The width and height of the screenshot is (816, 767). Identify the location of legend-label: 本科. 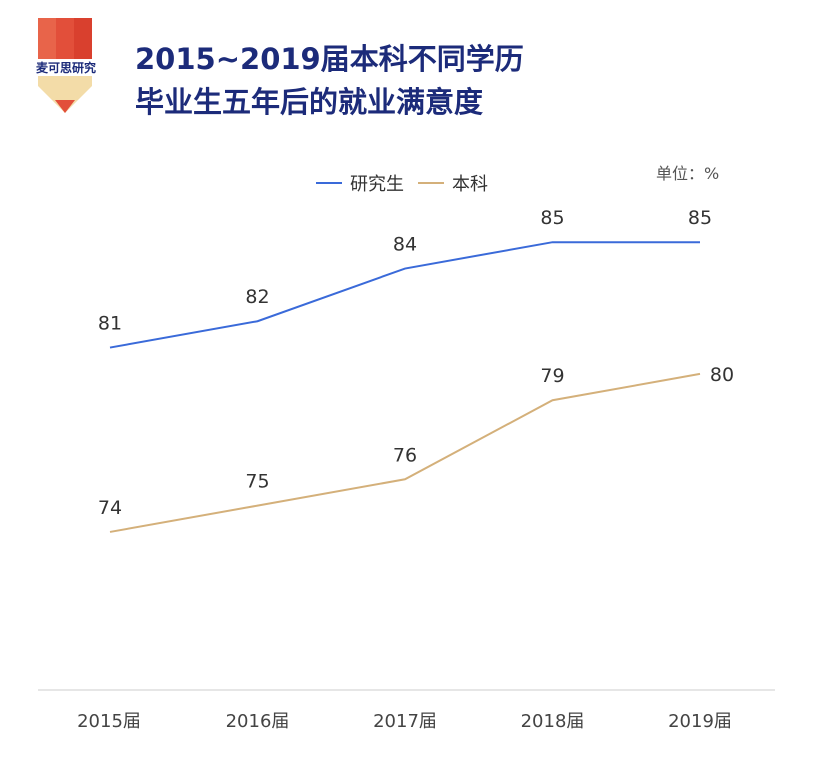
(470, 184).